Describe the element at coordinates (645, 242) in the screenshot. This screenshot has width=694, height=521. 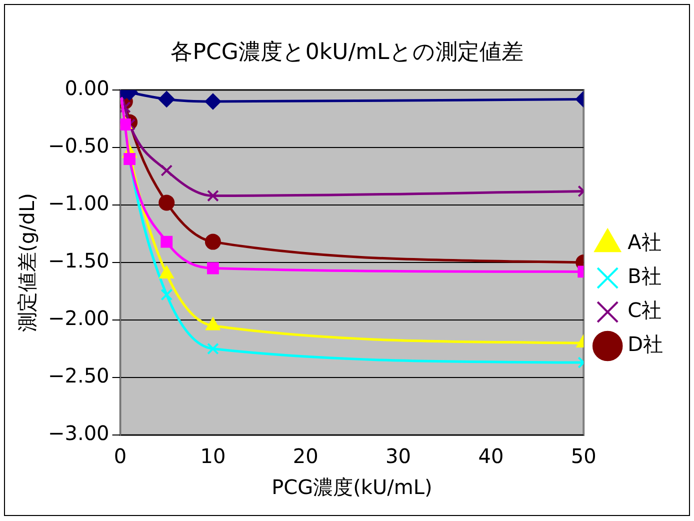
I see `legend-label: A社` at that location.